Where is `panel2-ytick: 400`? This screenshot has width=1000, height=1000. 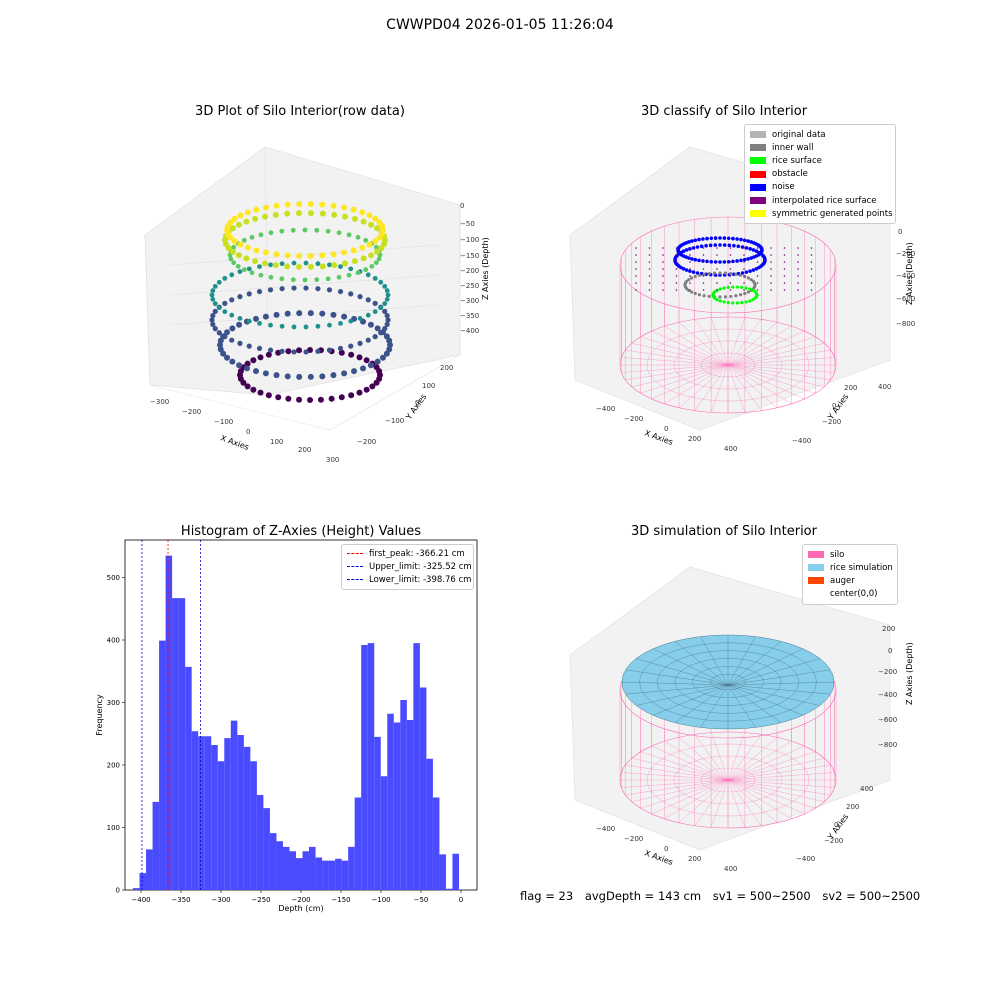
panel2-ytick: 400 is located at coordinates (884, 387).